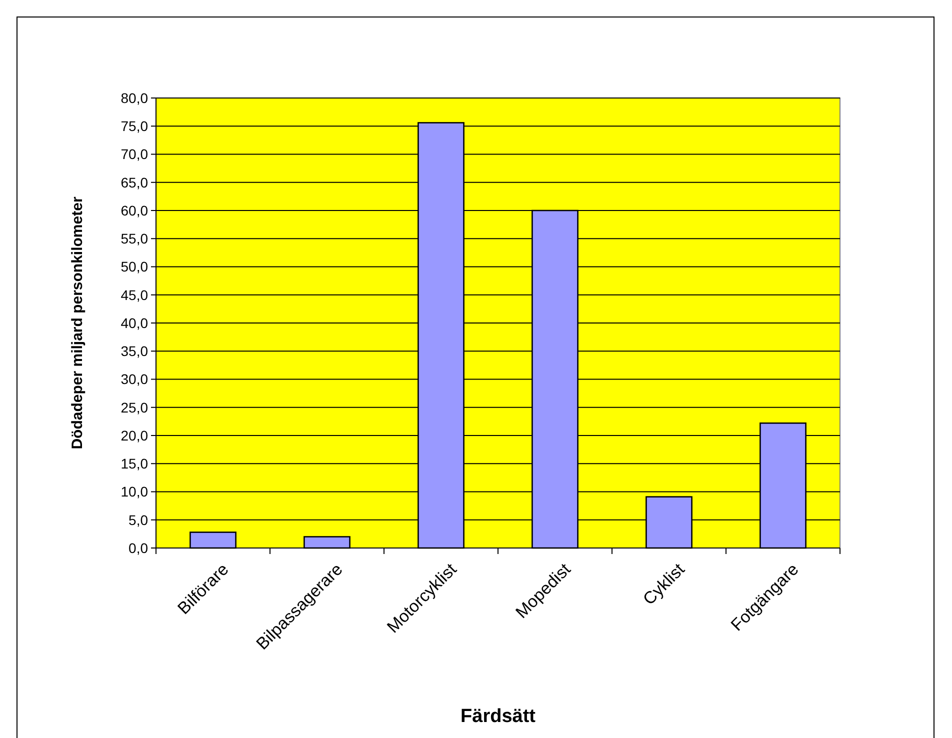 This screenshot has width=952, height=738. Describe the element at coordinates (134, 322) in the screenshot. I see `y-tick-label: 40,0` at that location.